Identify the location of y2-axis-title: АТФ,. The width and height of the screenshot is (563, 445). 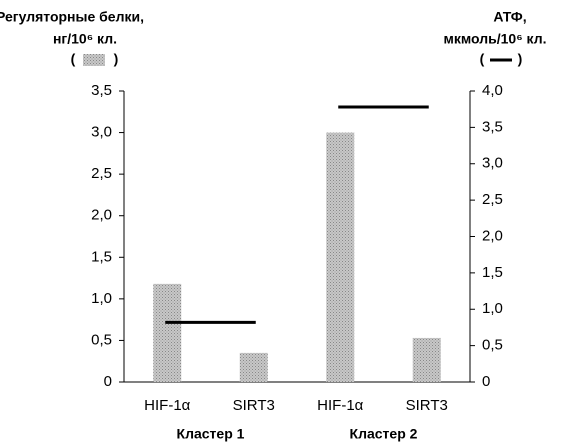
(509, 17).